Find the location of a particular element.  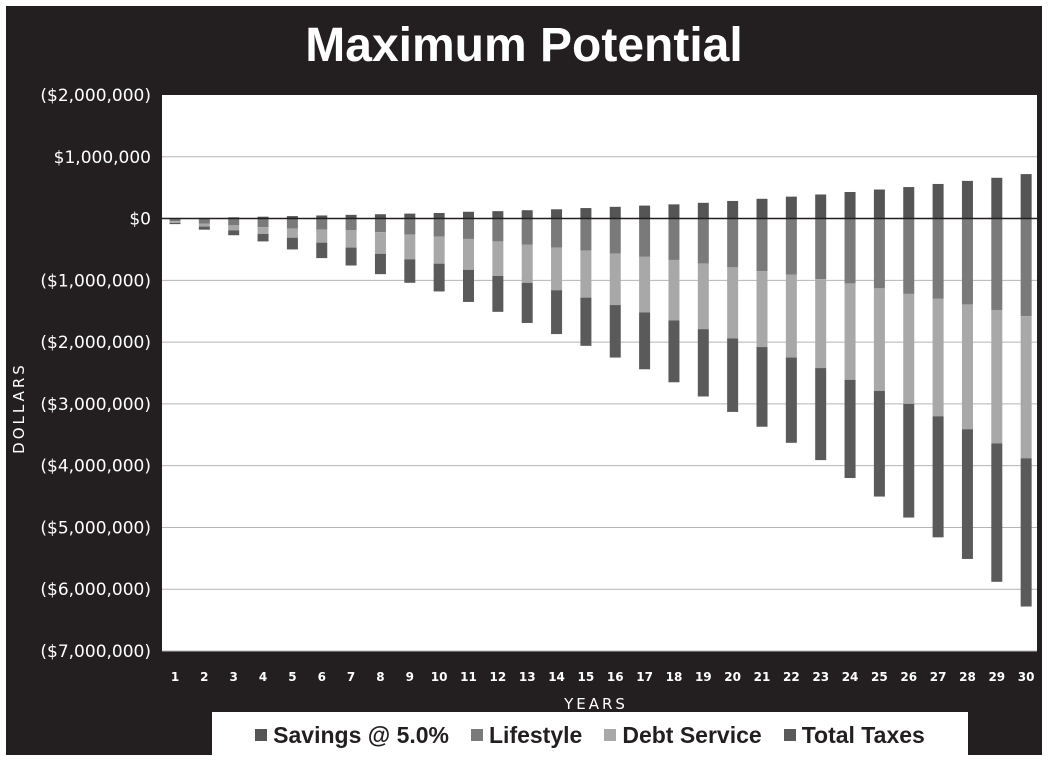

x-tick-label: 11 is located at coordinates (468, 677).